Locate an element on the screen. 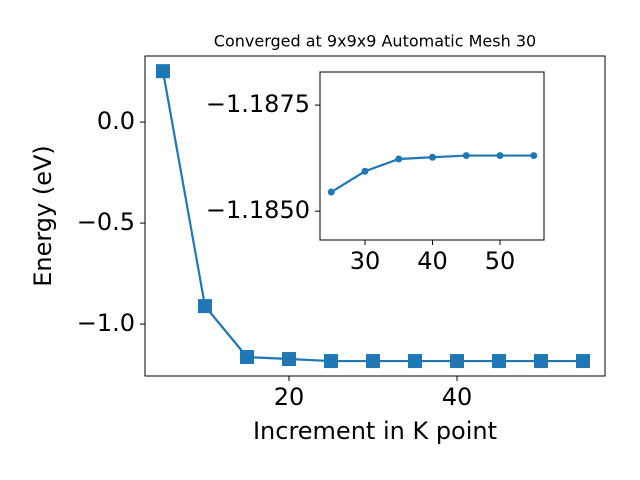 Image resolution: width=640 pixels, height=480 pixels. x-axis-label: Increment in K point is located at coordinates (375, 431).